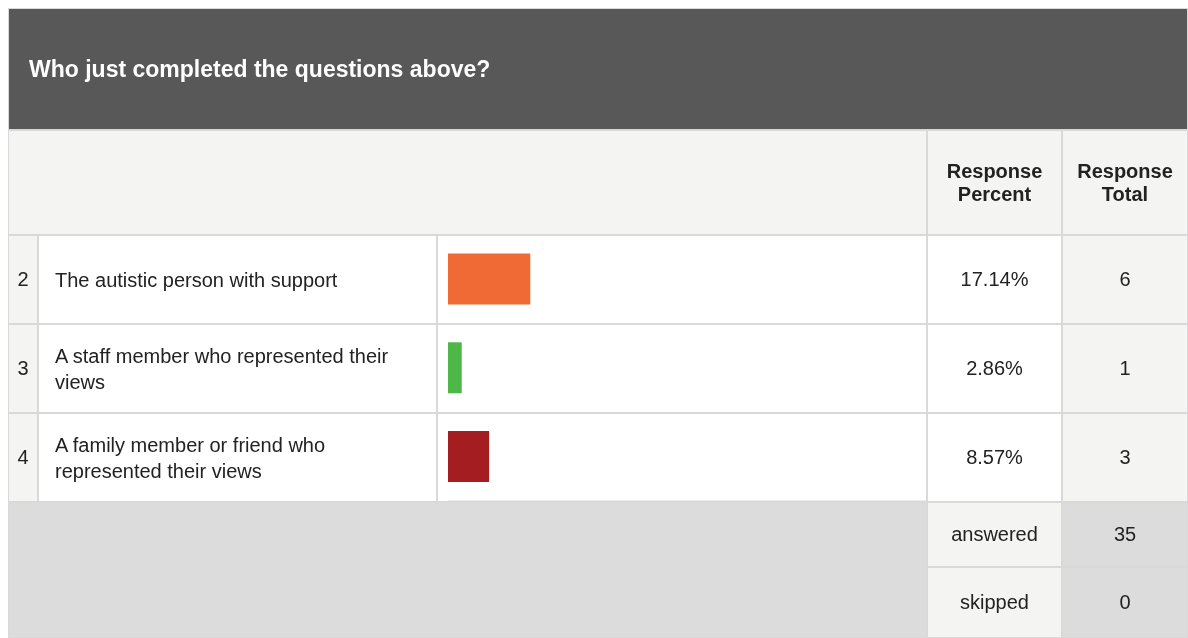 The image size is (1188, 638). What do you see at coordinates (1125, 368) in the screenshot?
I see `text: 1` at bounding box center [1125, 368].